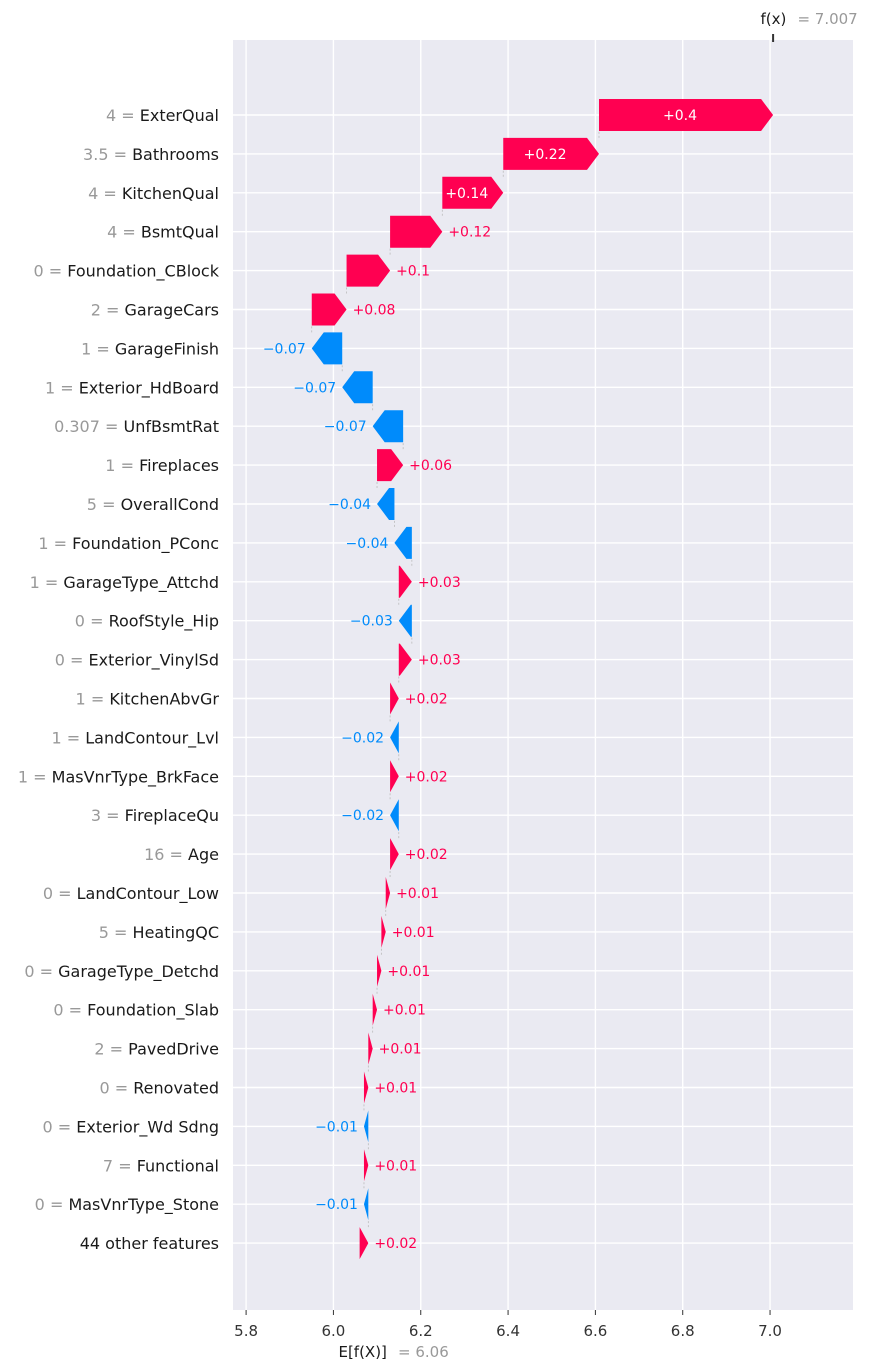 The image size is (869, 1370). Describe the element at coordinates (69, 737) in the screenshot. I see `feature-value-16: 1 =` at that location.